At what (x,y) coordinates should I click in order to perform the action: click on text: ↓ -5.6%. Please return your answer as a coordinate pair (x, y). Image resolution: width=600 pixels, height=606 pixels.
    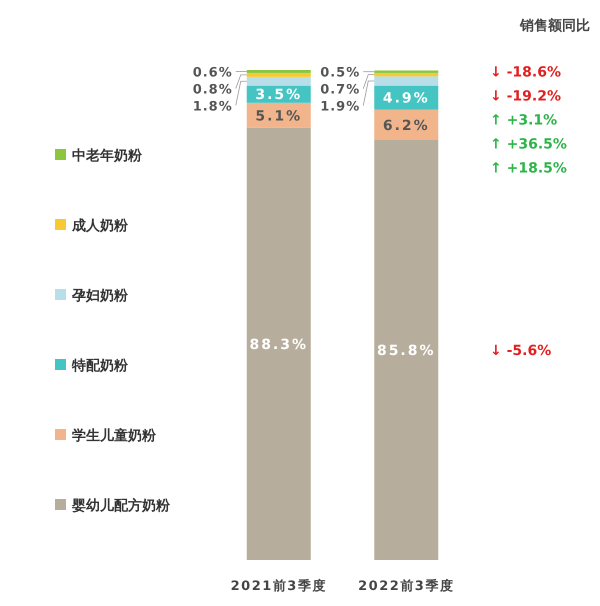
    Looking at the image, I should click on (521, 351).